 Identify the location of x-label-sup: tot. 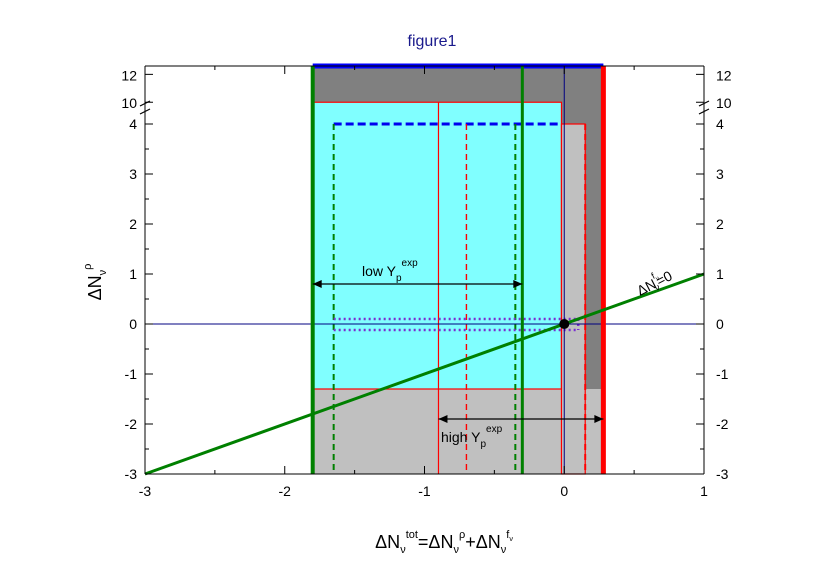
(412, 535).